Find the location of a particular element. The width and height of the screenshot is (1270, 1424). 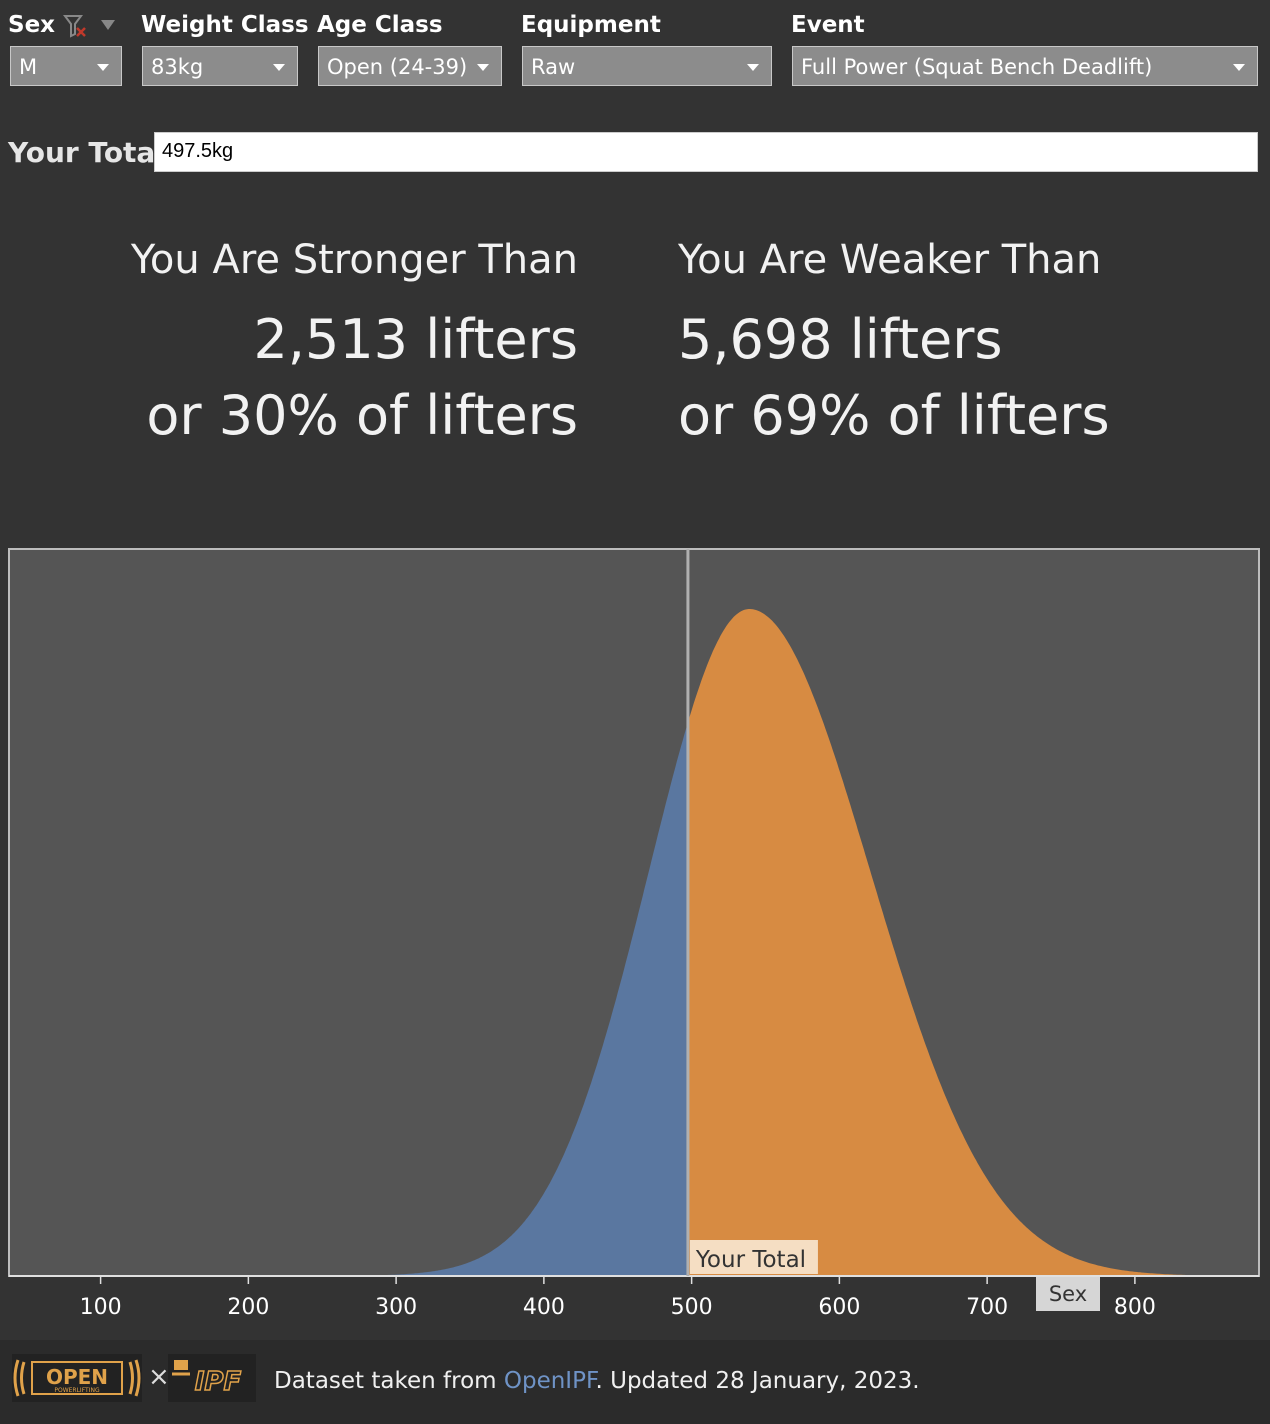

your-total-label: Your Total is located at coordinates (86, 152).